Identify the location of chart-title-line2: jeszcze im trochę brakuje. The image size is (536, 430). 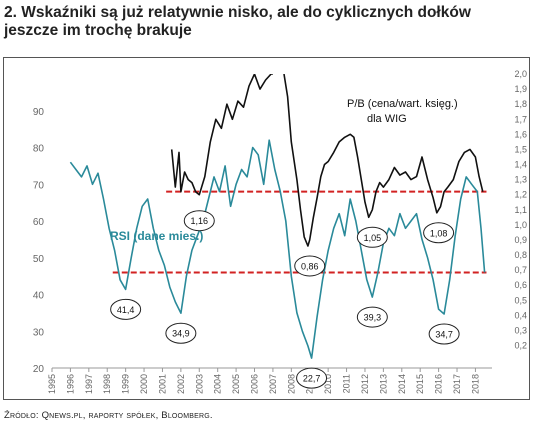
(98, 30).